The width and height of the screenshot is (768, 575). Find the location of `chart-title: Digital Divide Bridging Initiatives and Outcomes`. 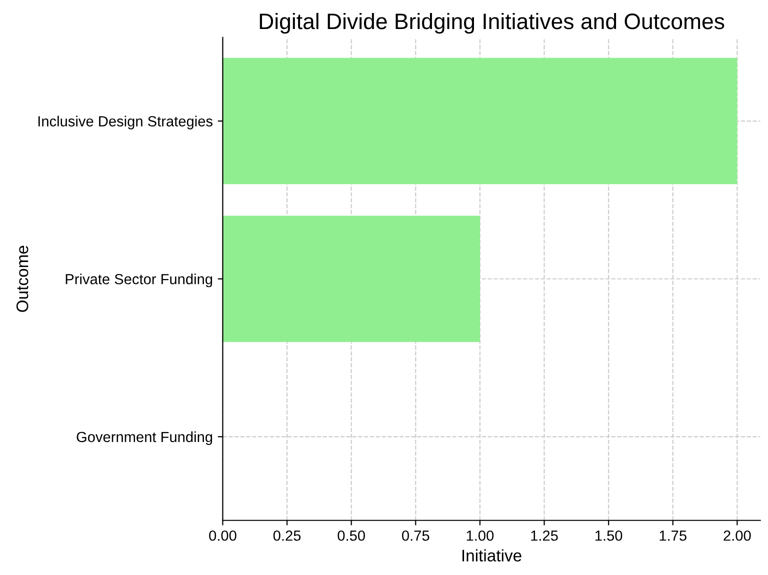

chart-title: Digital Divide Bridging Initiatives and Outcomes is located at coordinates (492, 23).